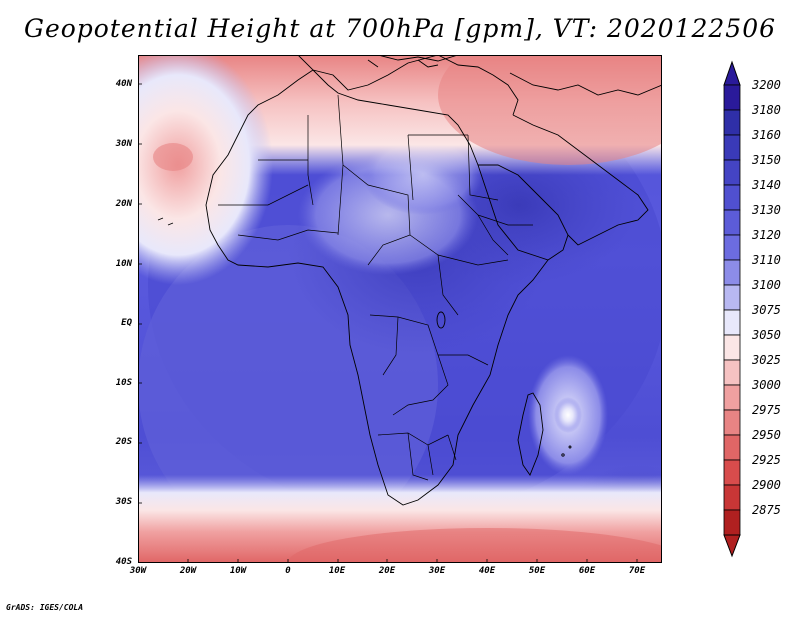  What do you see at coordinates (138, 571) in the screenshot?
I see `lon-label: 30W` at bounding box center [138, 571].